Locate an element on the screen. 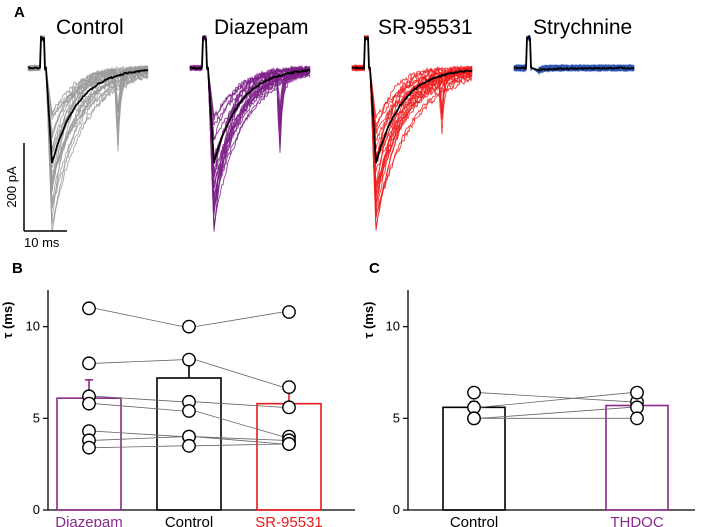  trace-title-sr95531: SR-95531 is located at coordinates (425, 27).